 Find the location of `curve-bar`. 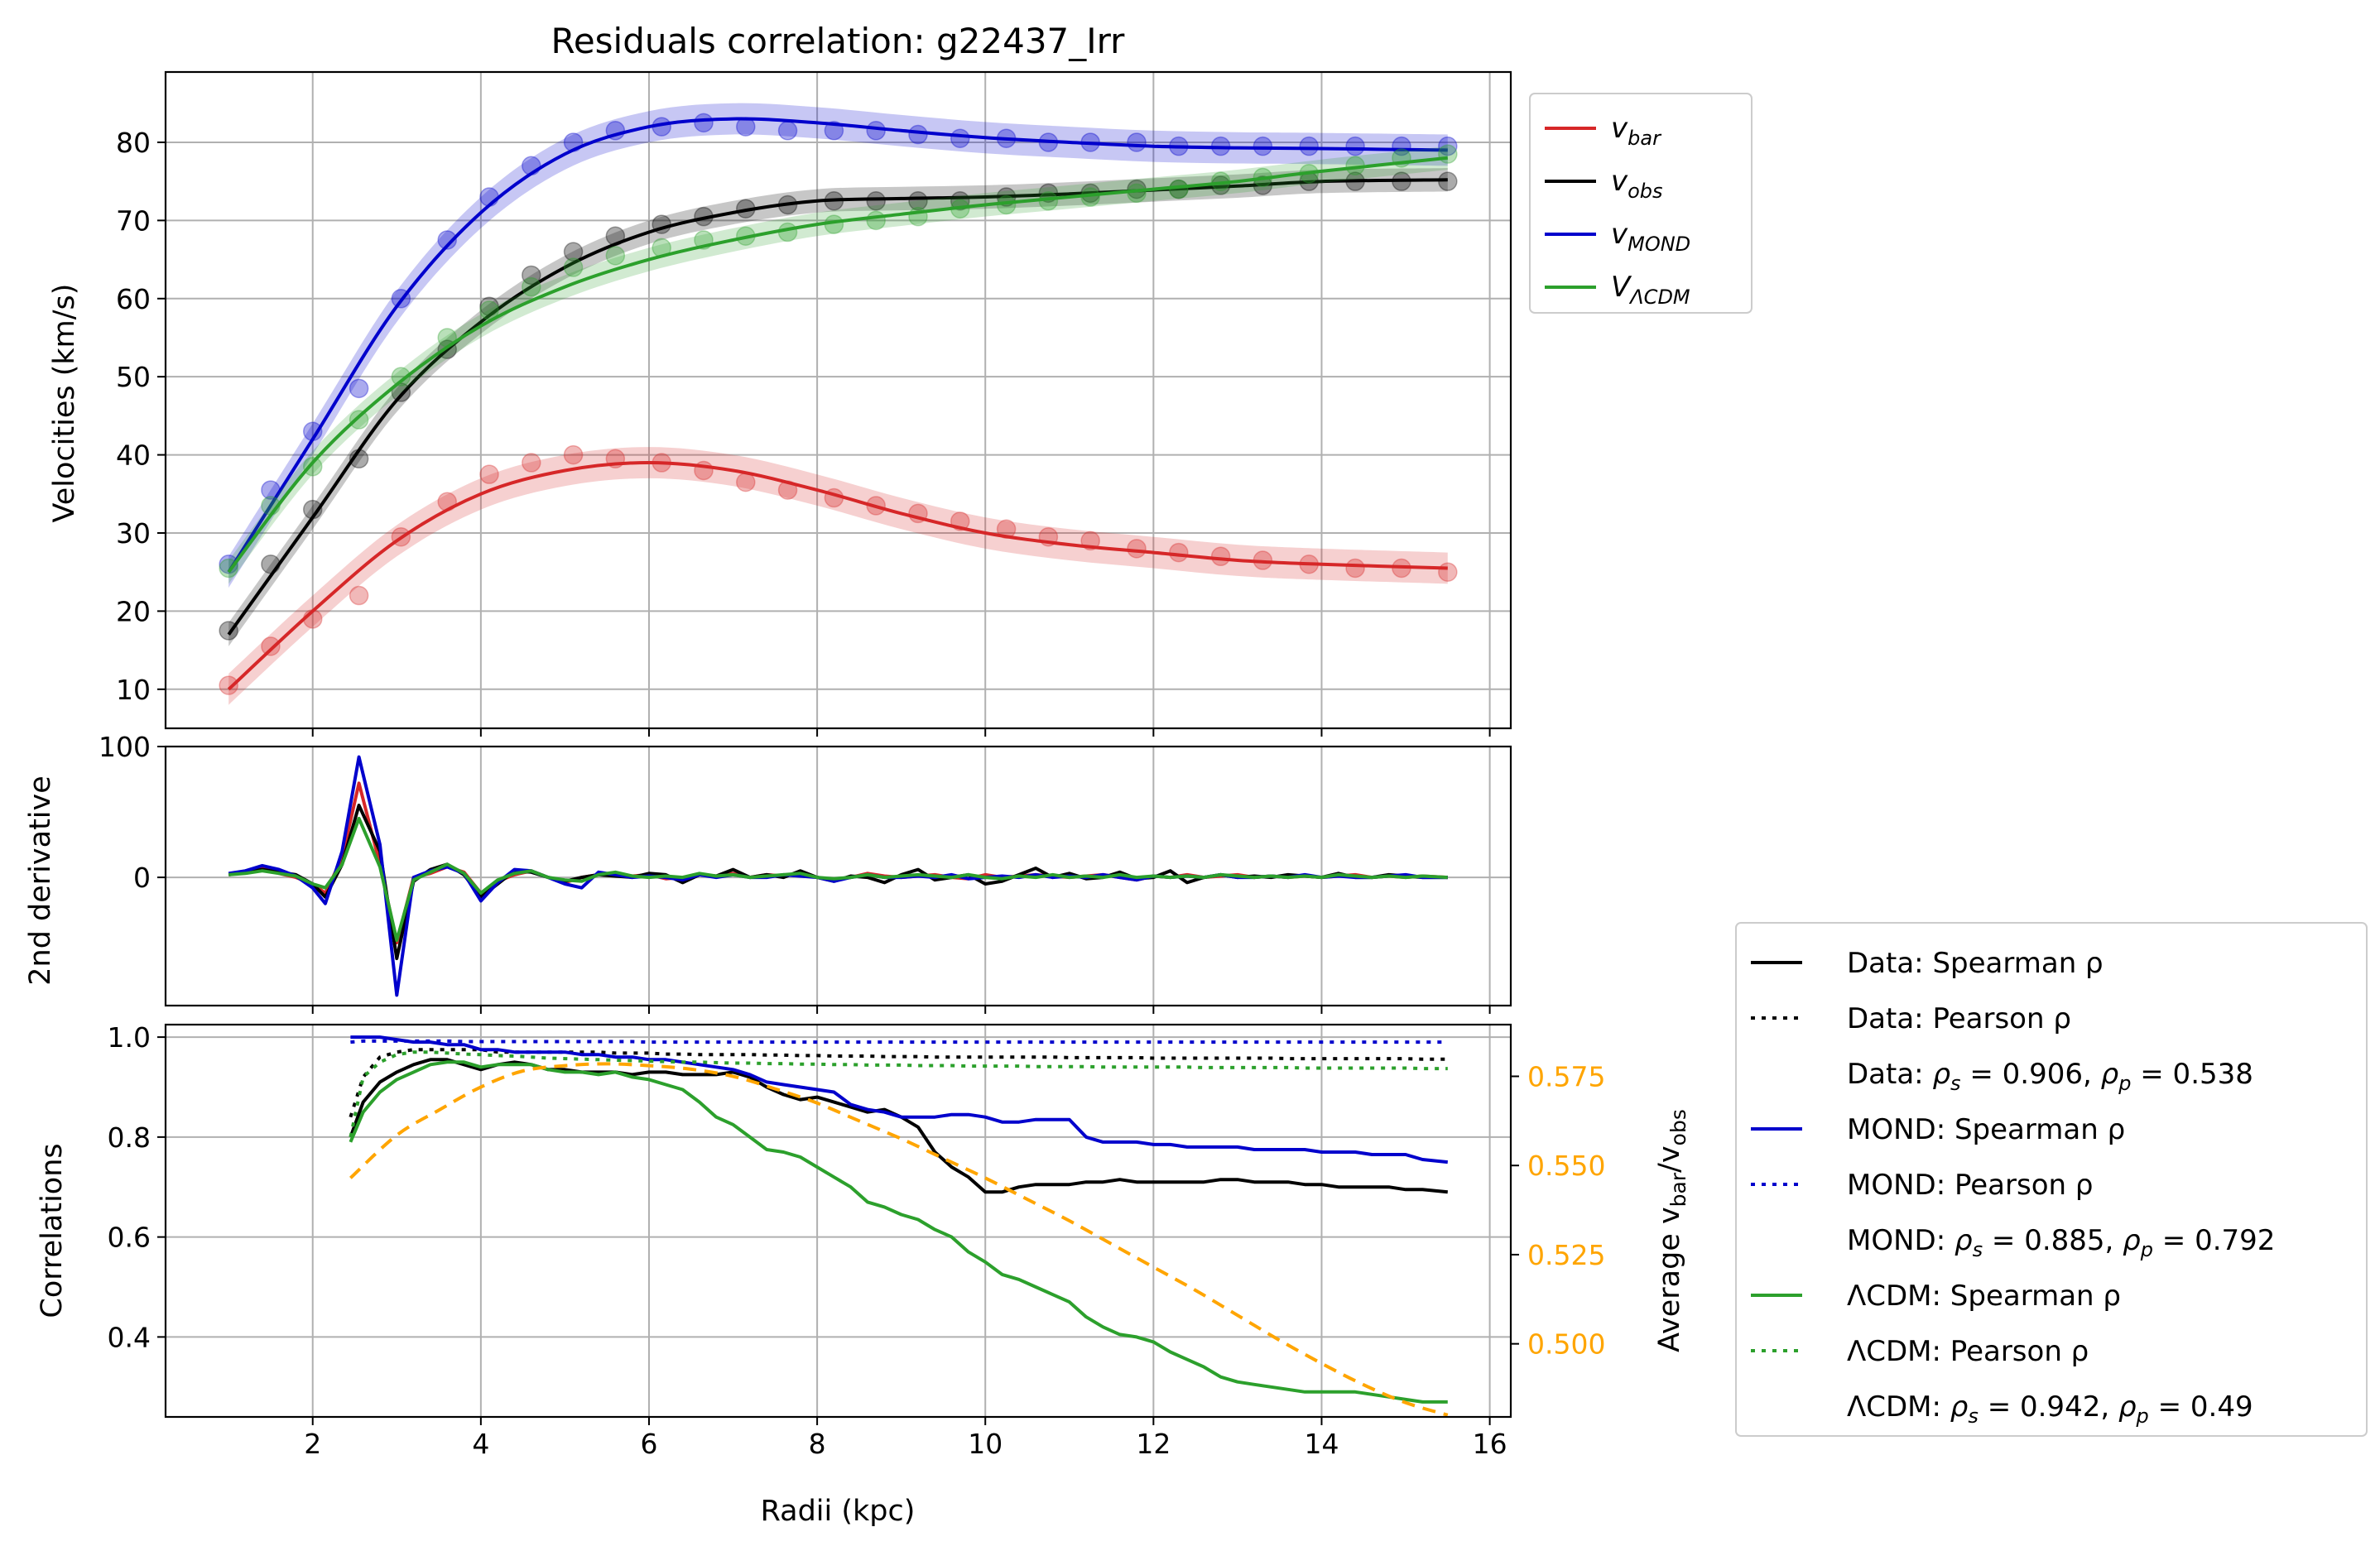

curve-bar is located at coordinates (837, 575).